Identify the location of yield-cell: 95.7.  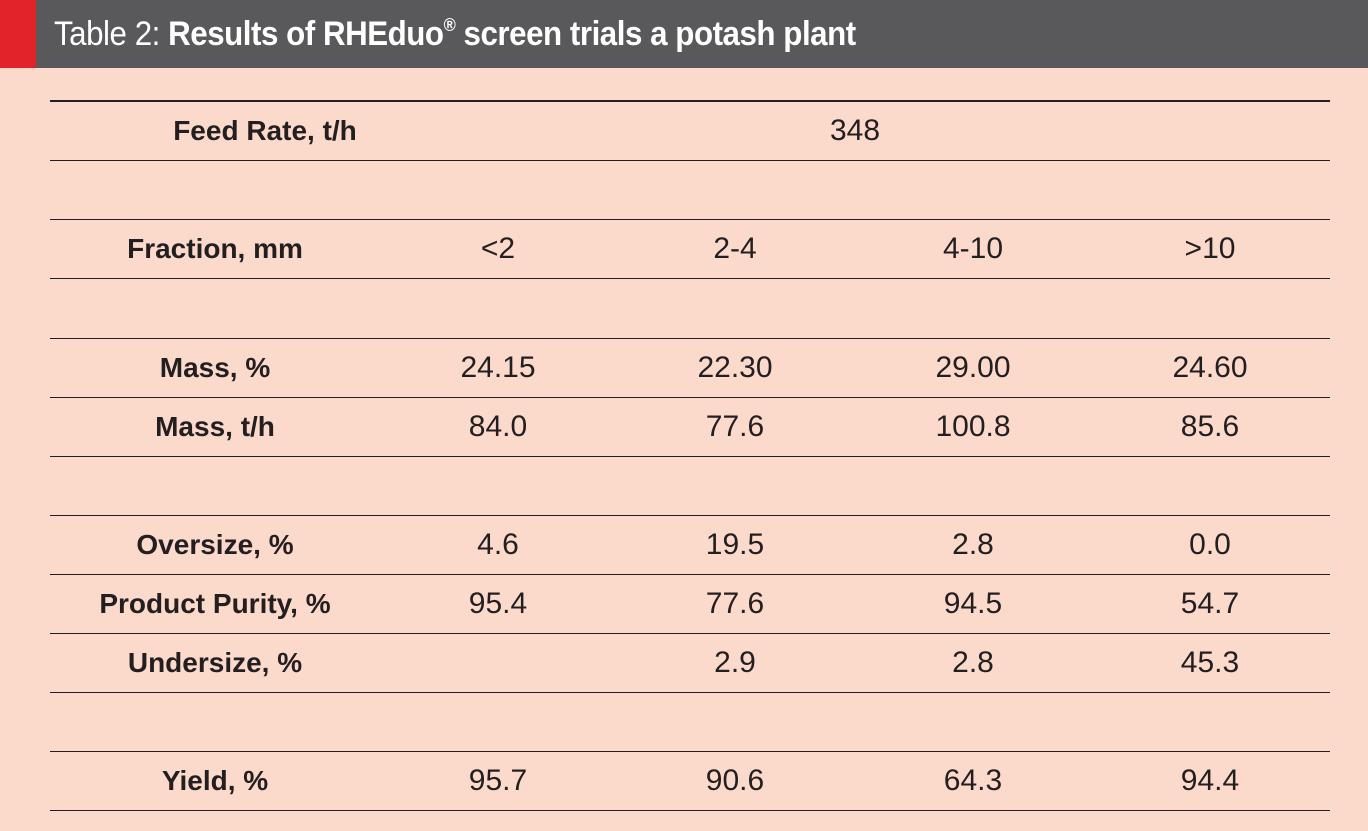
(498, 780).